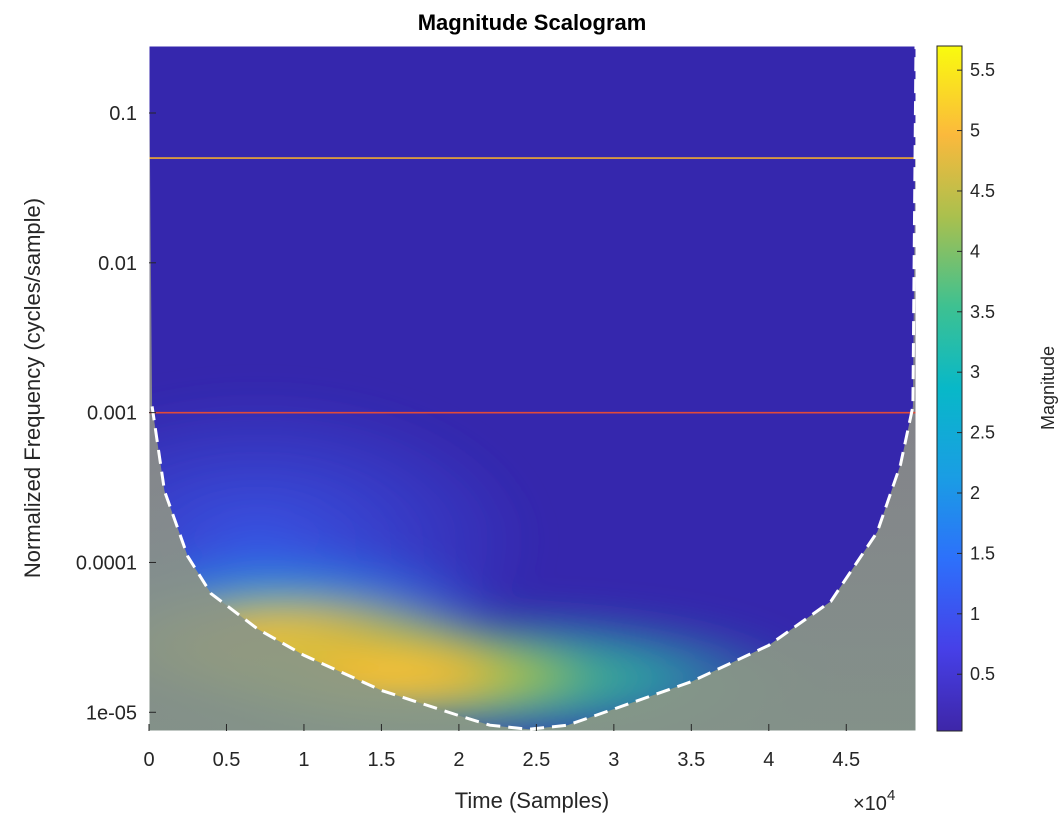  I want to click on x-tick-label: 4, so click(768, 760).